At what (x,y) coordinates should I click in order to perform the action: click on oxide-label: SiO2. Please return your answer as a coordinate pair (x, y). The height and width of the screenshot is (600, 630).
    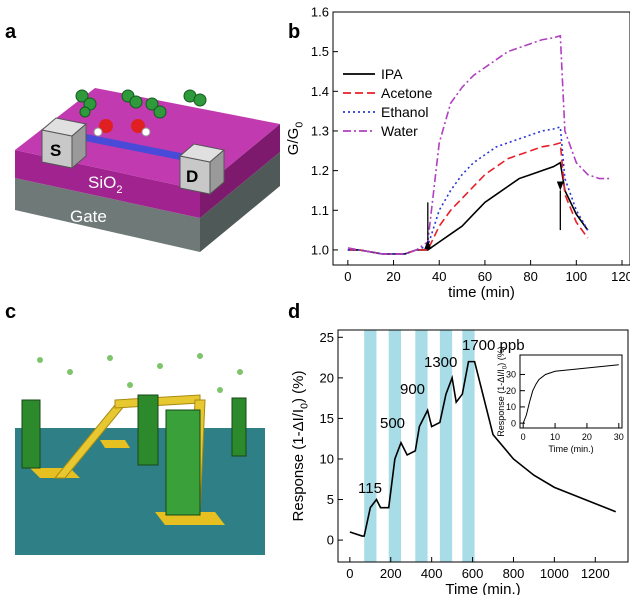
    Looking at the image, I should click on (105, 184).